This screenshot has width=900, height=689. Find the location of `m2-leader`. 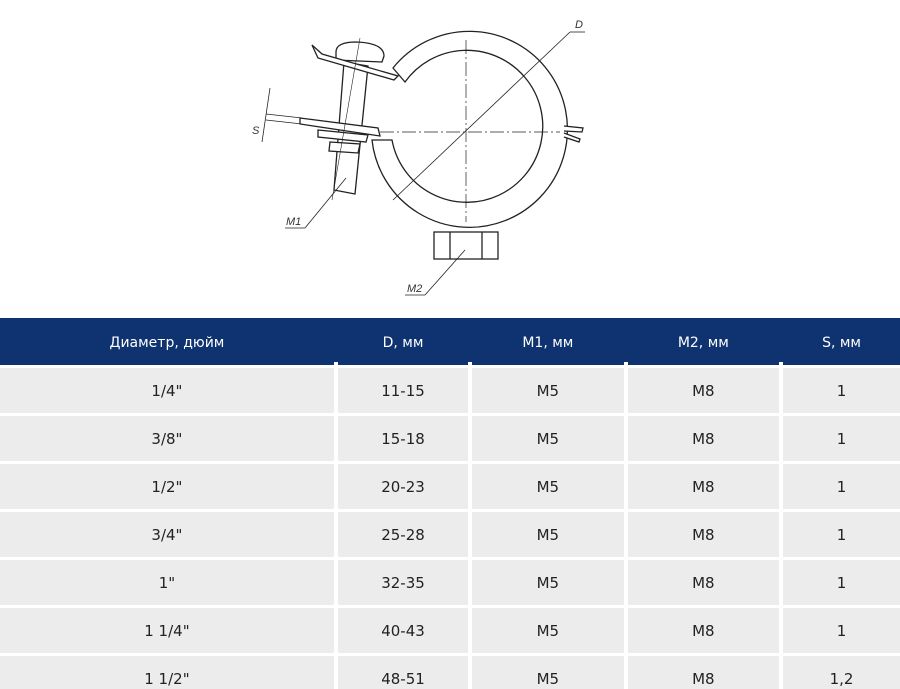

m2-leader is located at coordinates (435, 272).